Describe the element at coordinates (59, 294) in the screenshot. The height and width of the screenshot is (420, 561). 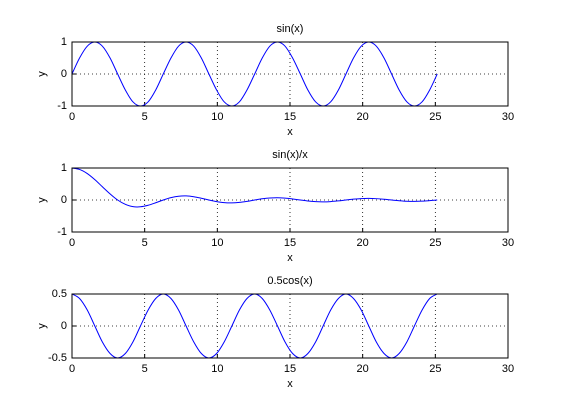
I see `y-tick-label: 0.5` at that location.